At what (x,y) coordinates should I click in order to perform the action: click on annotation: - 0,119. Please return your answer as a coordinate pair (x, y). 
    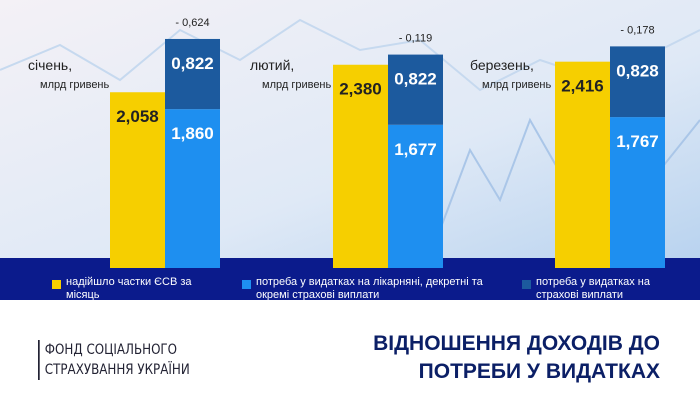
    Looking at the image, I should click on (415, 39).